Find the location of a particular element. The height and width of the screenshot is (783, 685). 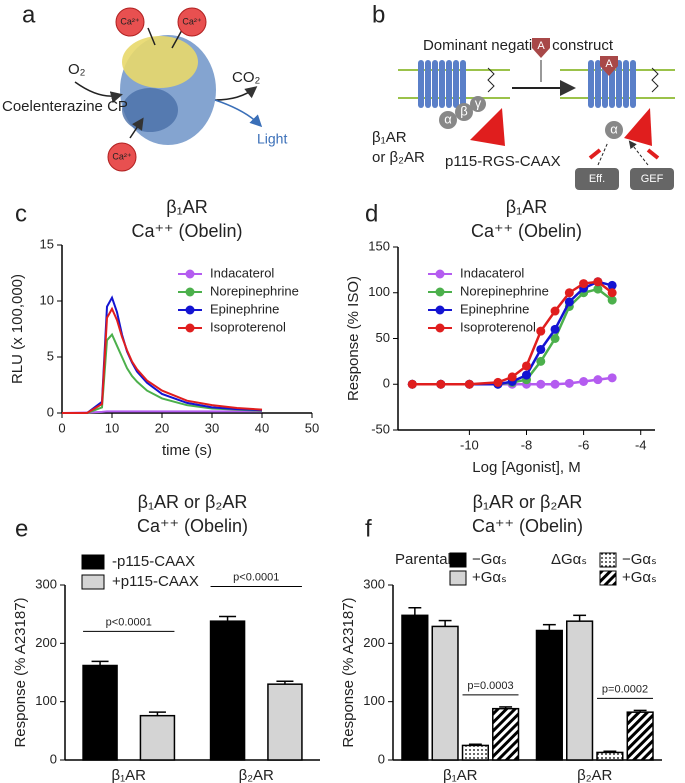

y-tick-label: 15 is located at coordinates (47, 243).